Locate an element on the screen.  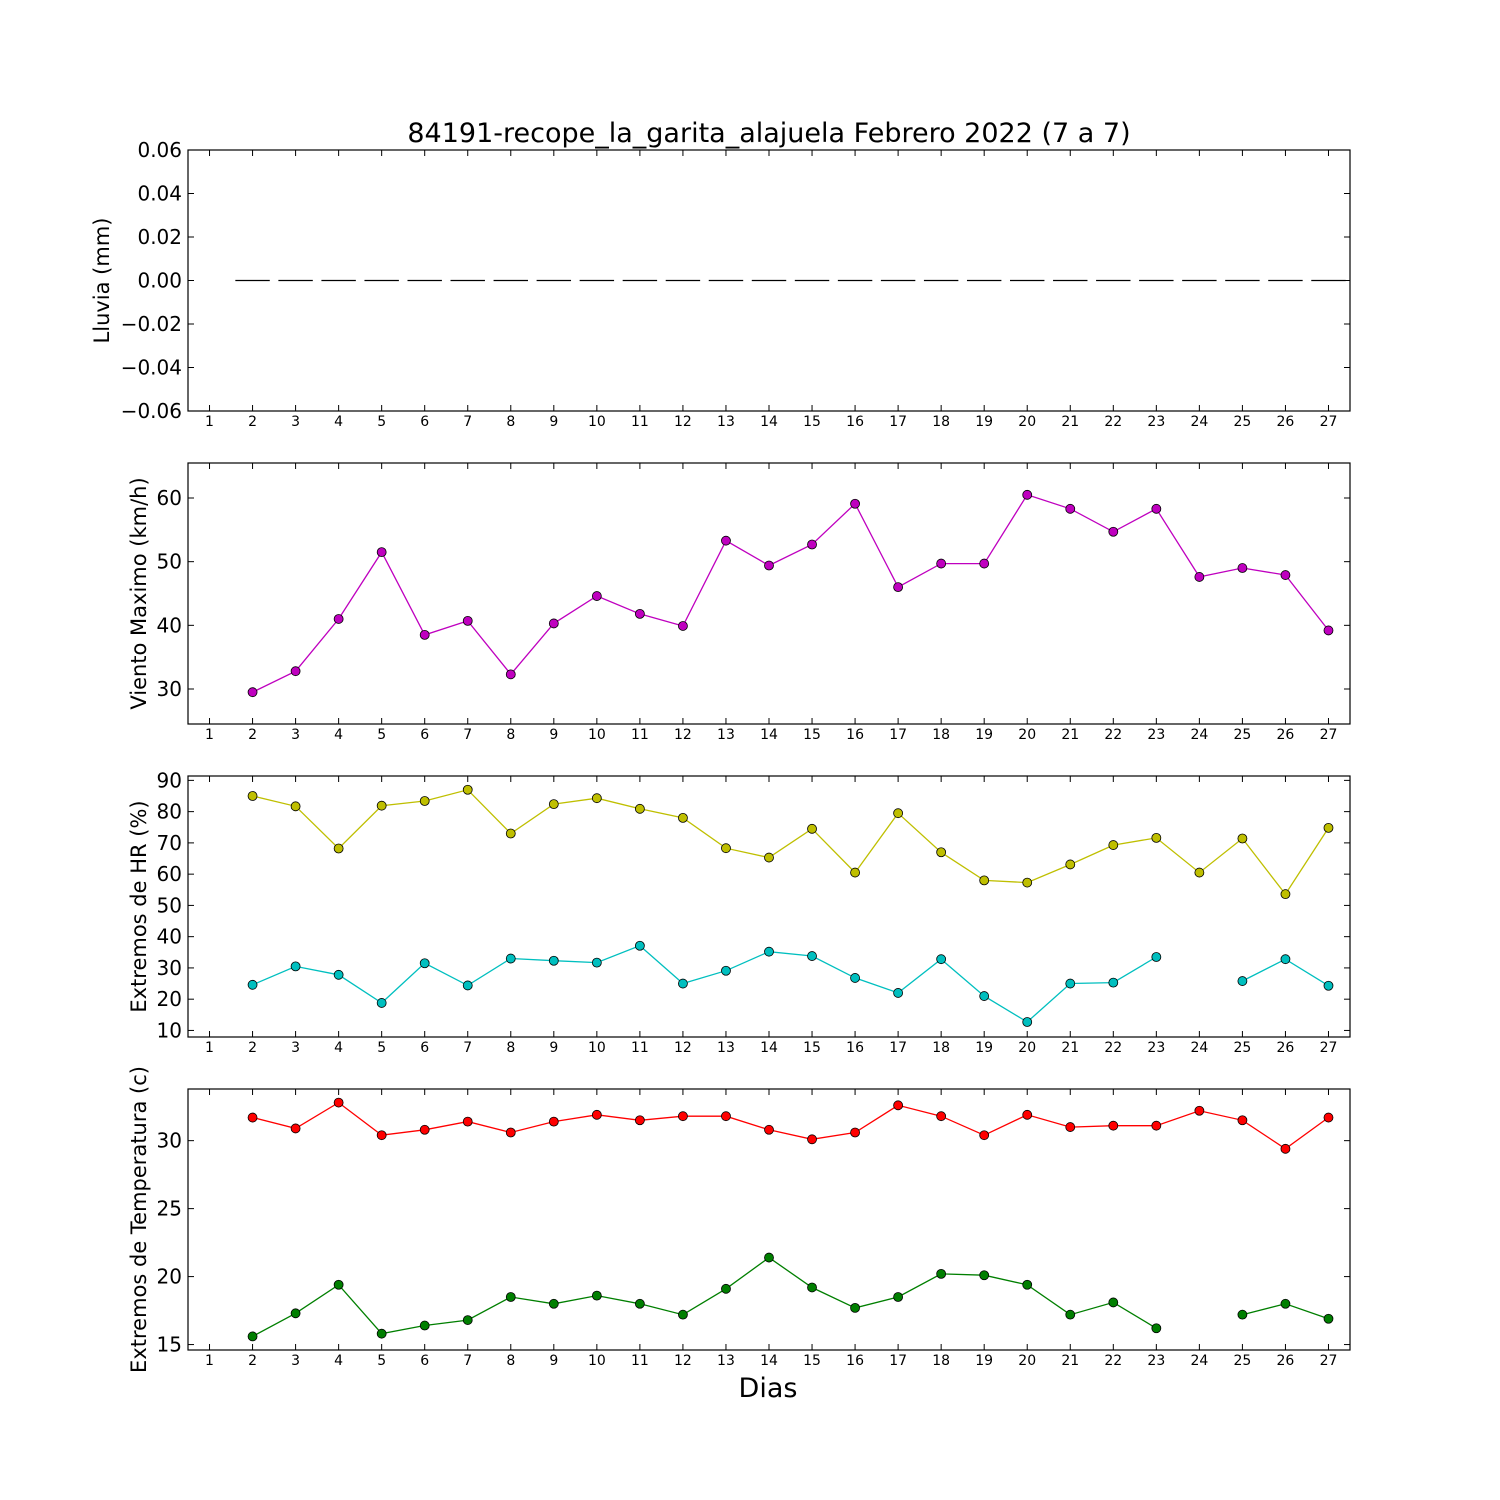
x-tick-label: 19 is located at coordinates (984, 422).